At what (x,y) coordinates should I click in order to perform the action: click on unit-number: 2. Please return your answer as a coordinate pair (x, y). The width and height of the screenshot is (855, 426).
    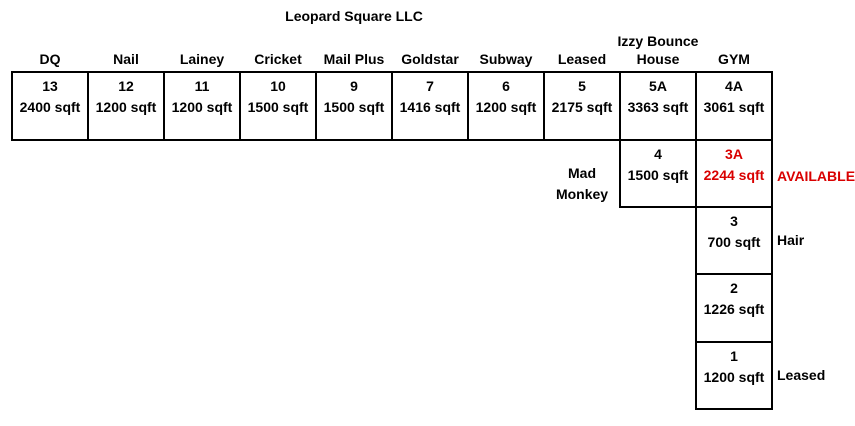
    Looking at the image, I should click on (734, 288).